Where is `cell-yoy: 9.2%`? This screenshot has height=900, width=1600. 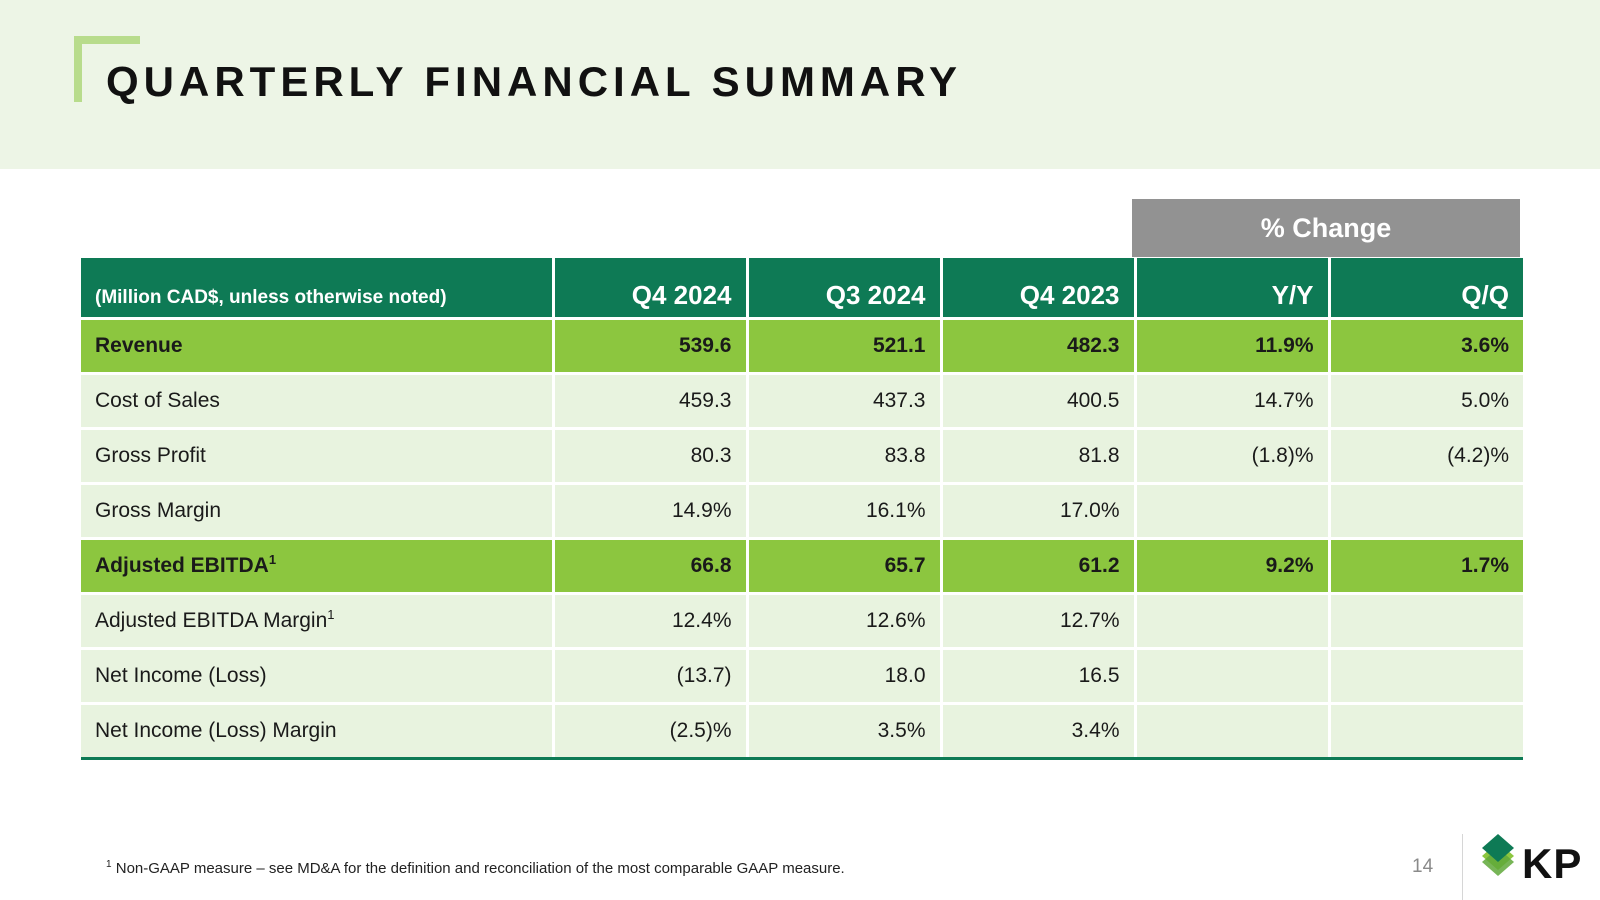 cell-yoy: 9.2% is located at coordinates (1233, 566).